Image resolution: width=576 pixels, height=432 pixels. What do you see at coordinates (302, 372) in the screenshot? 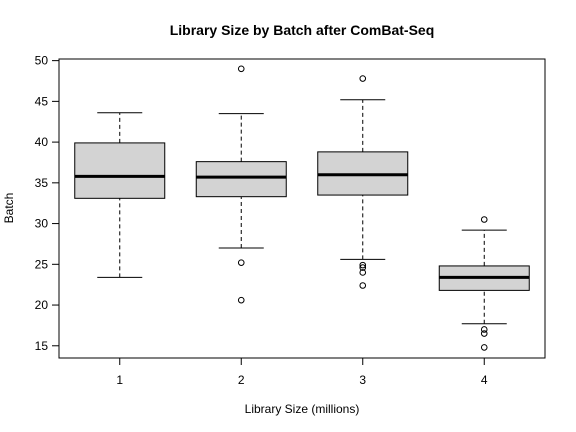
I see `x-axis: 1 2 3 4` at bounding box center [302, 372].